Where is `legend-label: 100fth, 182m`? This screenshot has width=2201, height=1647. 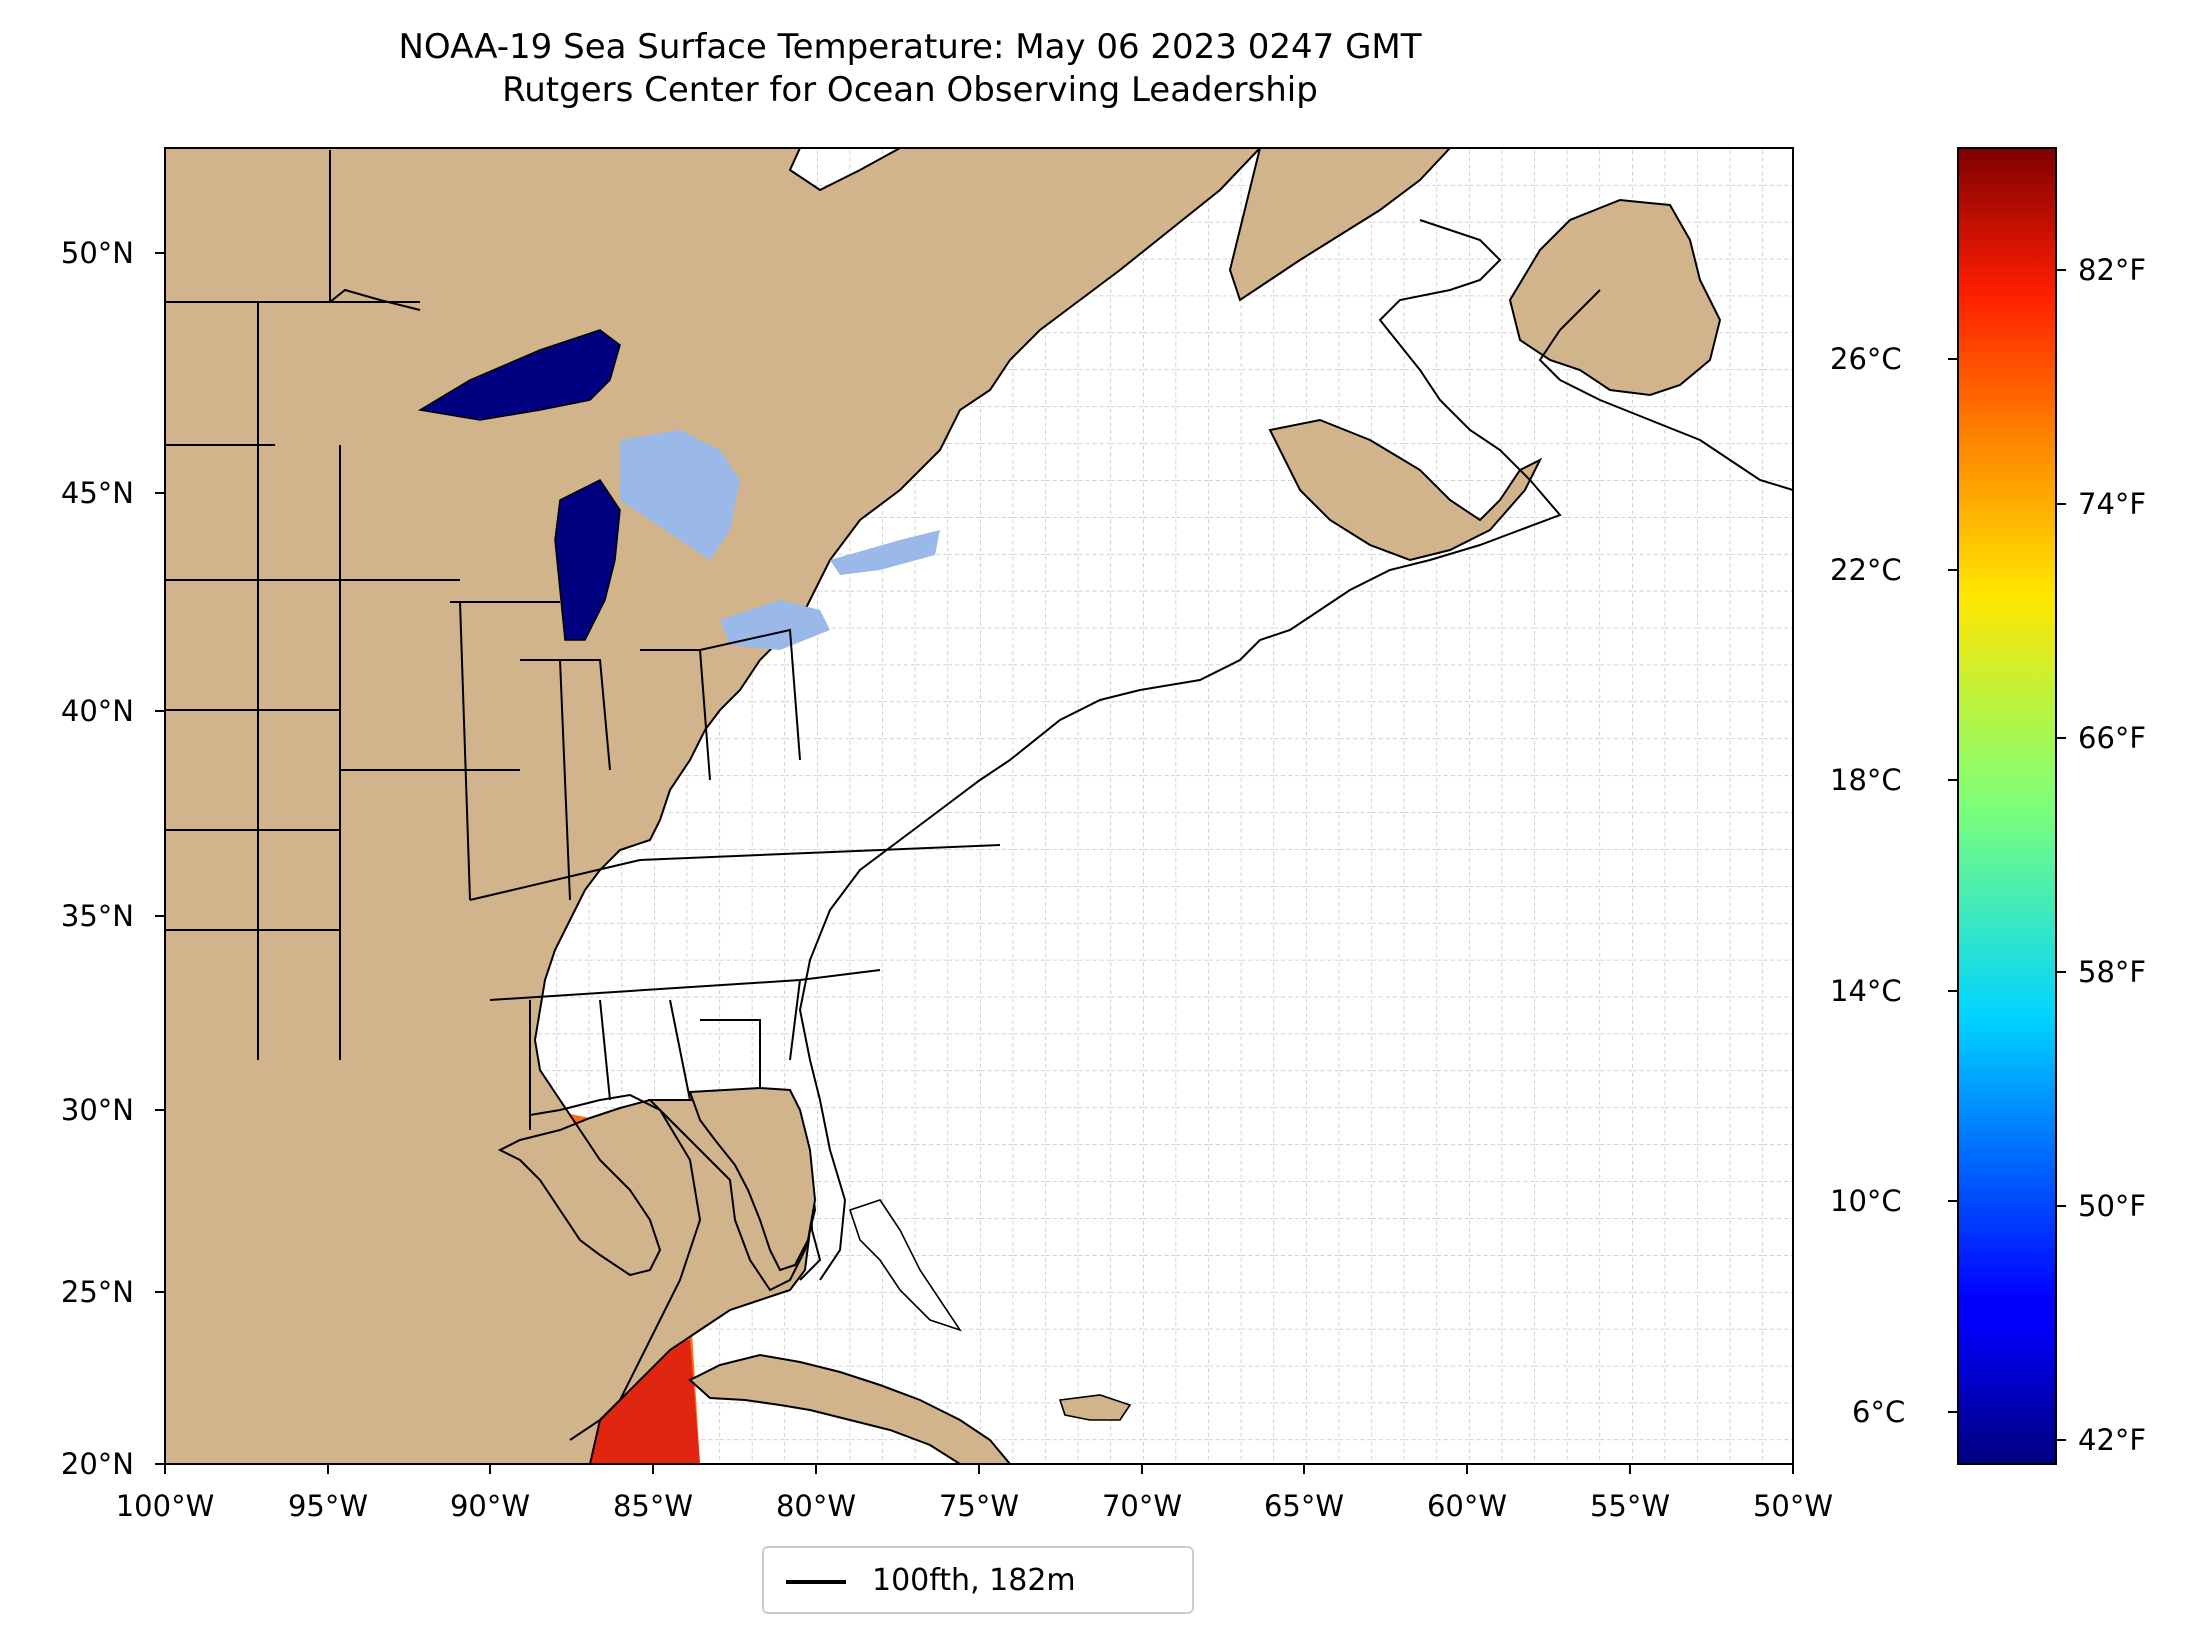 legend-label: 100fth, 182m is located at coordinates (974, 1580).